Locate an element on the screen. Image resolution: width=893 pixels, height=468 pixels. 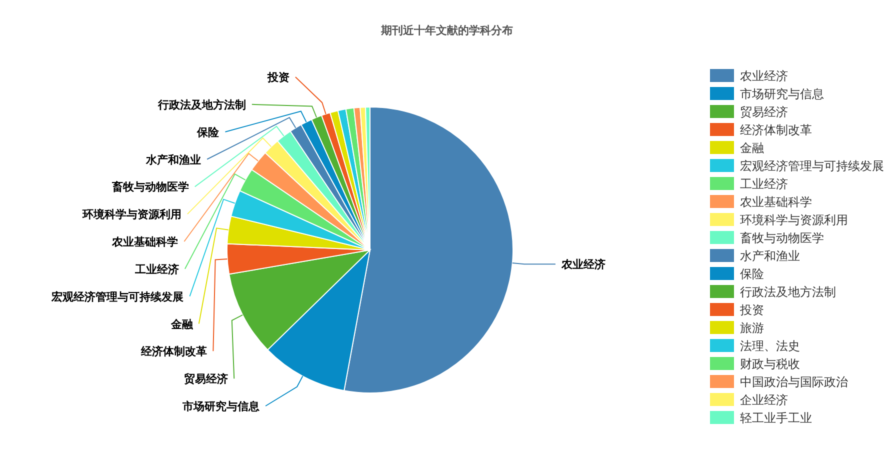
legend-label: 企业经济 is located at coordinates (764, 400).